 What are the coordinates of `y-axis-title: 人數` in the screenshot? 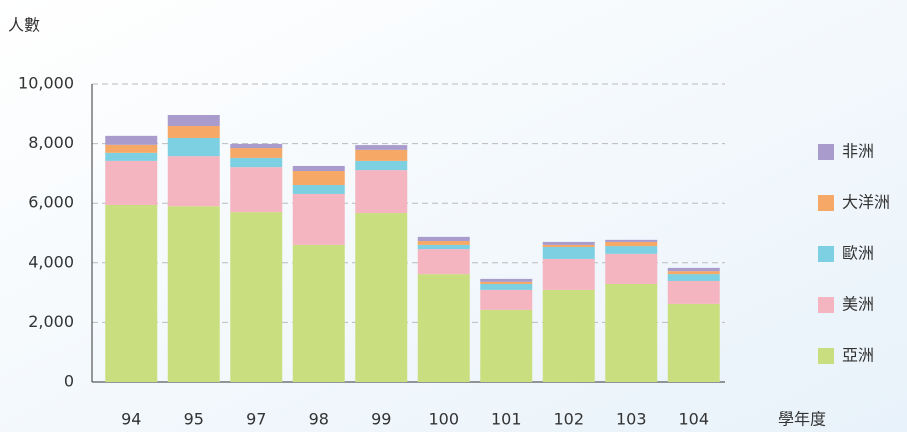 It's located at (24, 25).